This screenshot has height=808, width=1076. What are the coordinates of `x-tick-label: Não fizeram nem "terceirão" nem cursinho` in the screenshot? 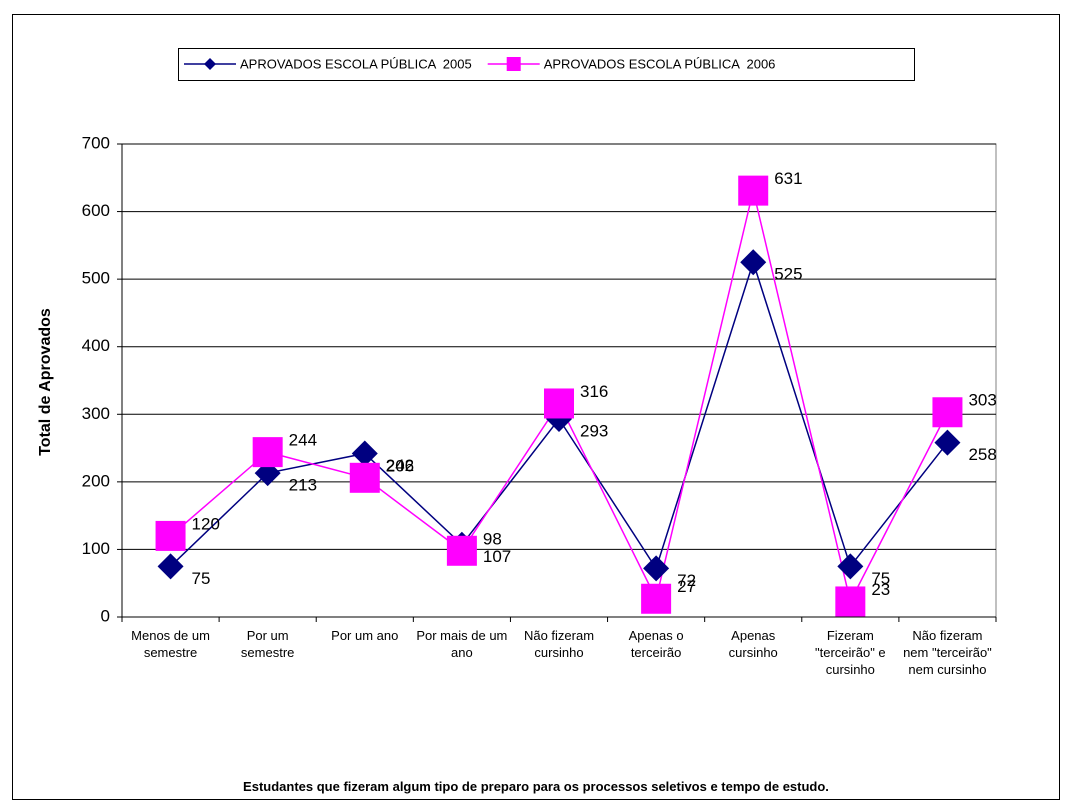 It's located at (947, 652).